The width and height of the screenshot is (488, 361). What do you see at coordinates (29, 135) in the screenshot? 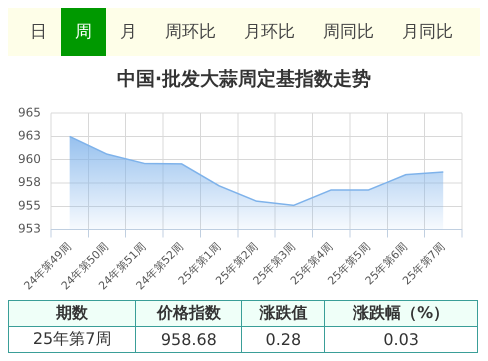
I see `y-tick-label: 963` at bounding box center [29, 135].